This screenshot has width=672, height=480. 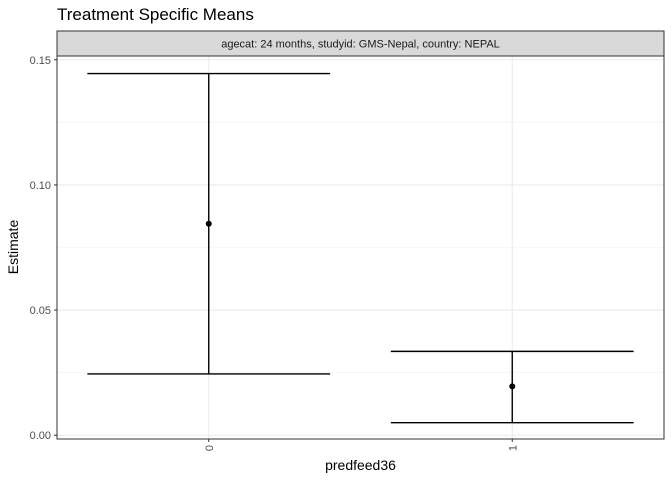 I want to click on facet-strip, so click(x=360, y=43).